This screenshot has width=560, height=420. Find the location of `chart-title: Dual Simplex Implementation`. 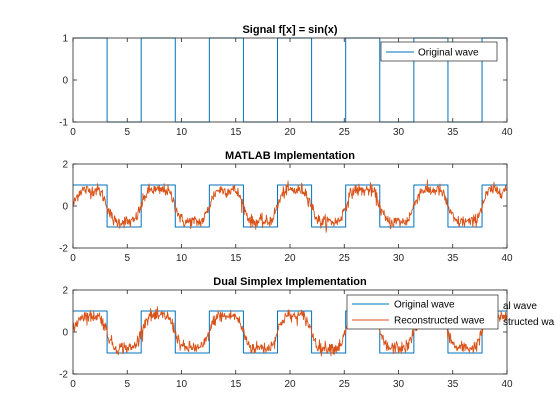

chart-title: Dual Simplex Implementation is located at coordinates (290, 282).